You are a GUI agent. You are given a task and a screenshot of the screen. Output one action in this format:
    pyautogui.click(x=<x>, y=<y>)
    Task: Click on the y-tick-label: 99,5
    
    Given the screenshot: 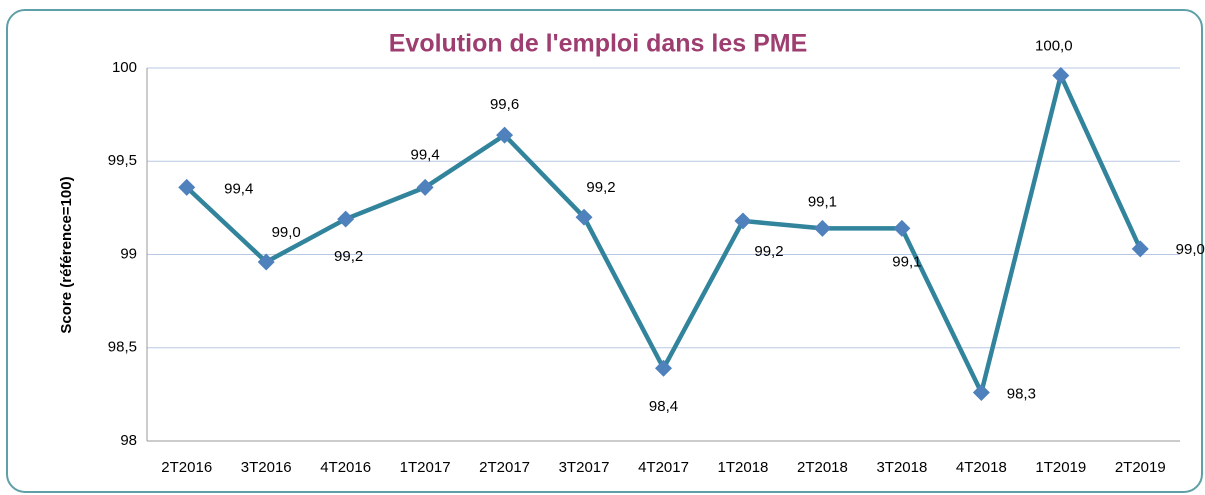 What is the action you would take?
    pyautogui.click(x=122, y=160)
    